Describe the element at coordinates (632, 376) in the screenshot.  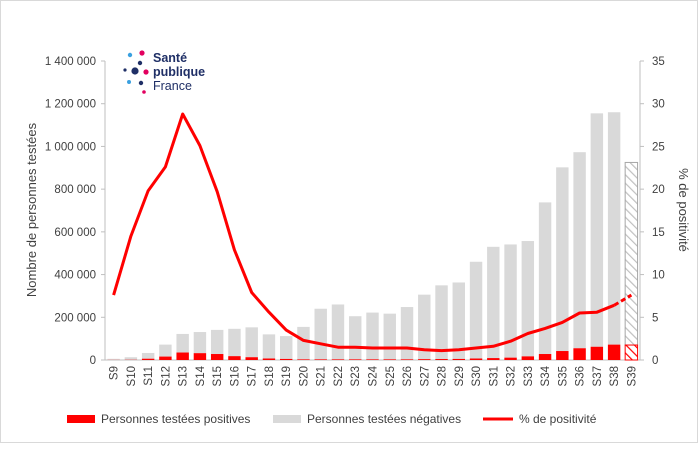
I see `x-tick-label: S39` at that location.